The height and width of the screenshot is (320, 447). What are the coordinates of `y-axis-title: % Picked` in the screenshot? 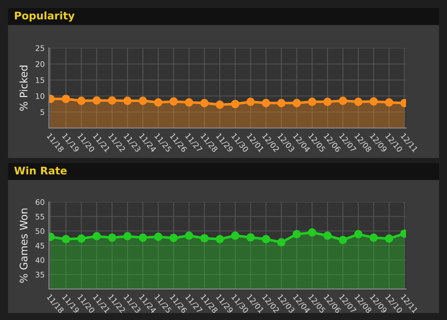 It's located at (23, 88).